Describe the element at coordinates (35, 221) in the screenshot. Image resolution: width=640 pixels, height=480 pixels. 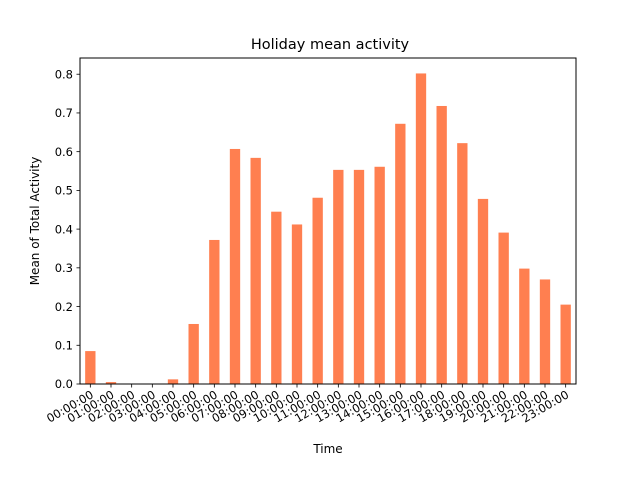
I see `y-axis-label: Mean of Total Activity` at that location.